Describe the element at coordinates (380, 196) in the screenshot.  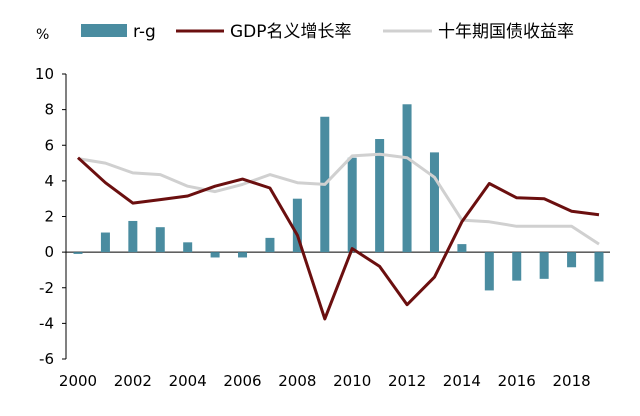
I see `bar-rg-2011` at that location.